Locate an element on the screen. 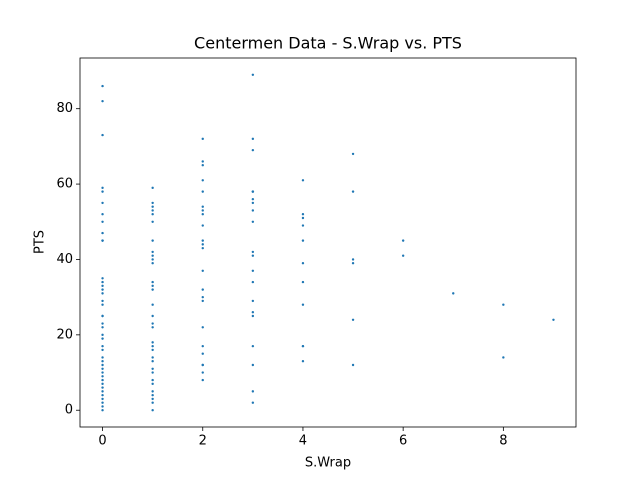 The width and height of the screenshot is (640, 480). y-tick-label: 60 is located at coordinates (64, 184).